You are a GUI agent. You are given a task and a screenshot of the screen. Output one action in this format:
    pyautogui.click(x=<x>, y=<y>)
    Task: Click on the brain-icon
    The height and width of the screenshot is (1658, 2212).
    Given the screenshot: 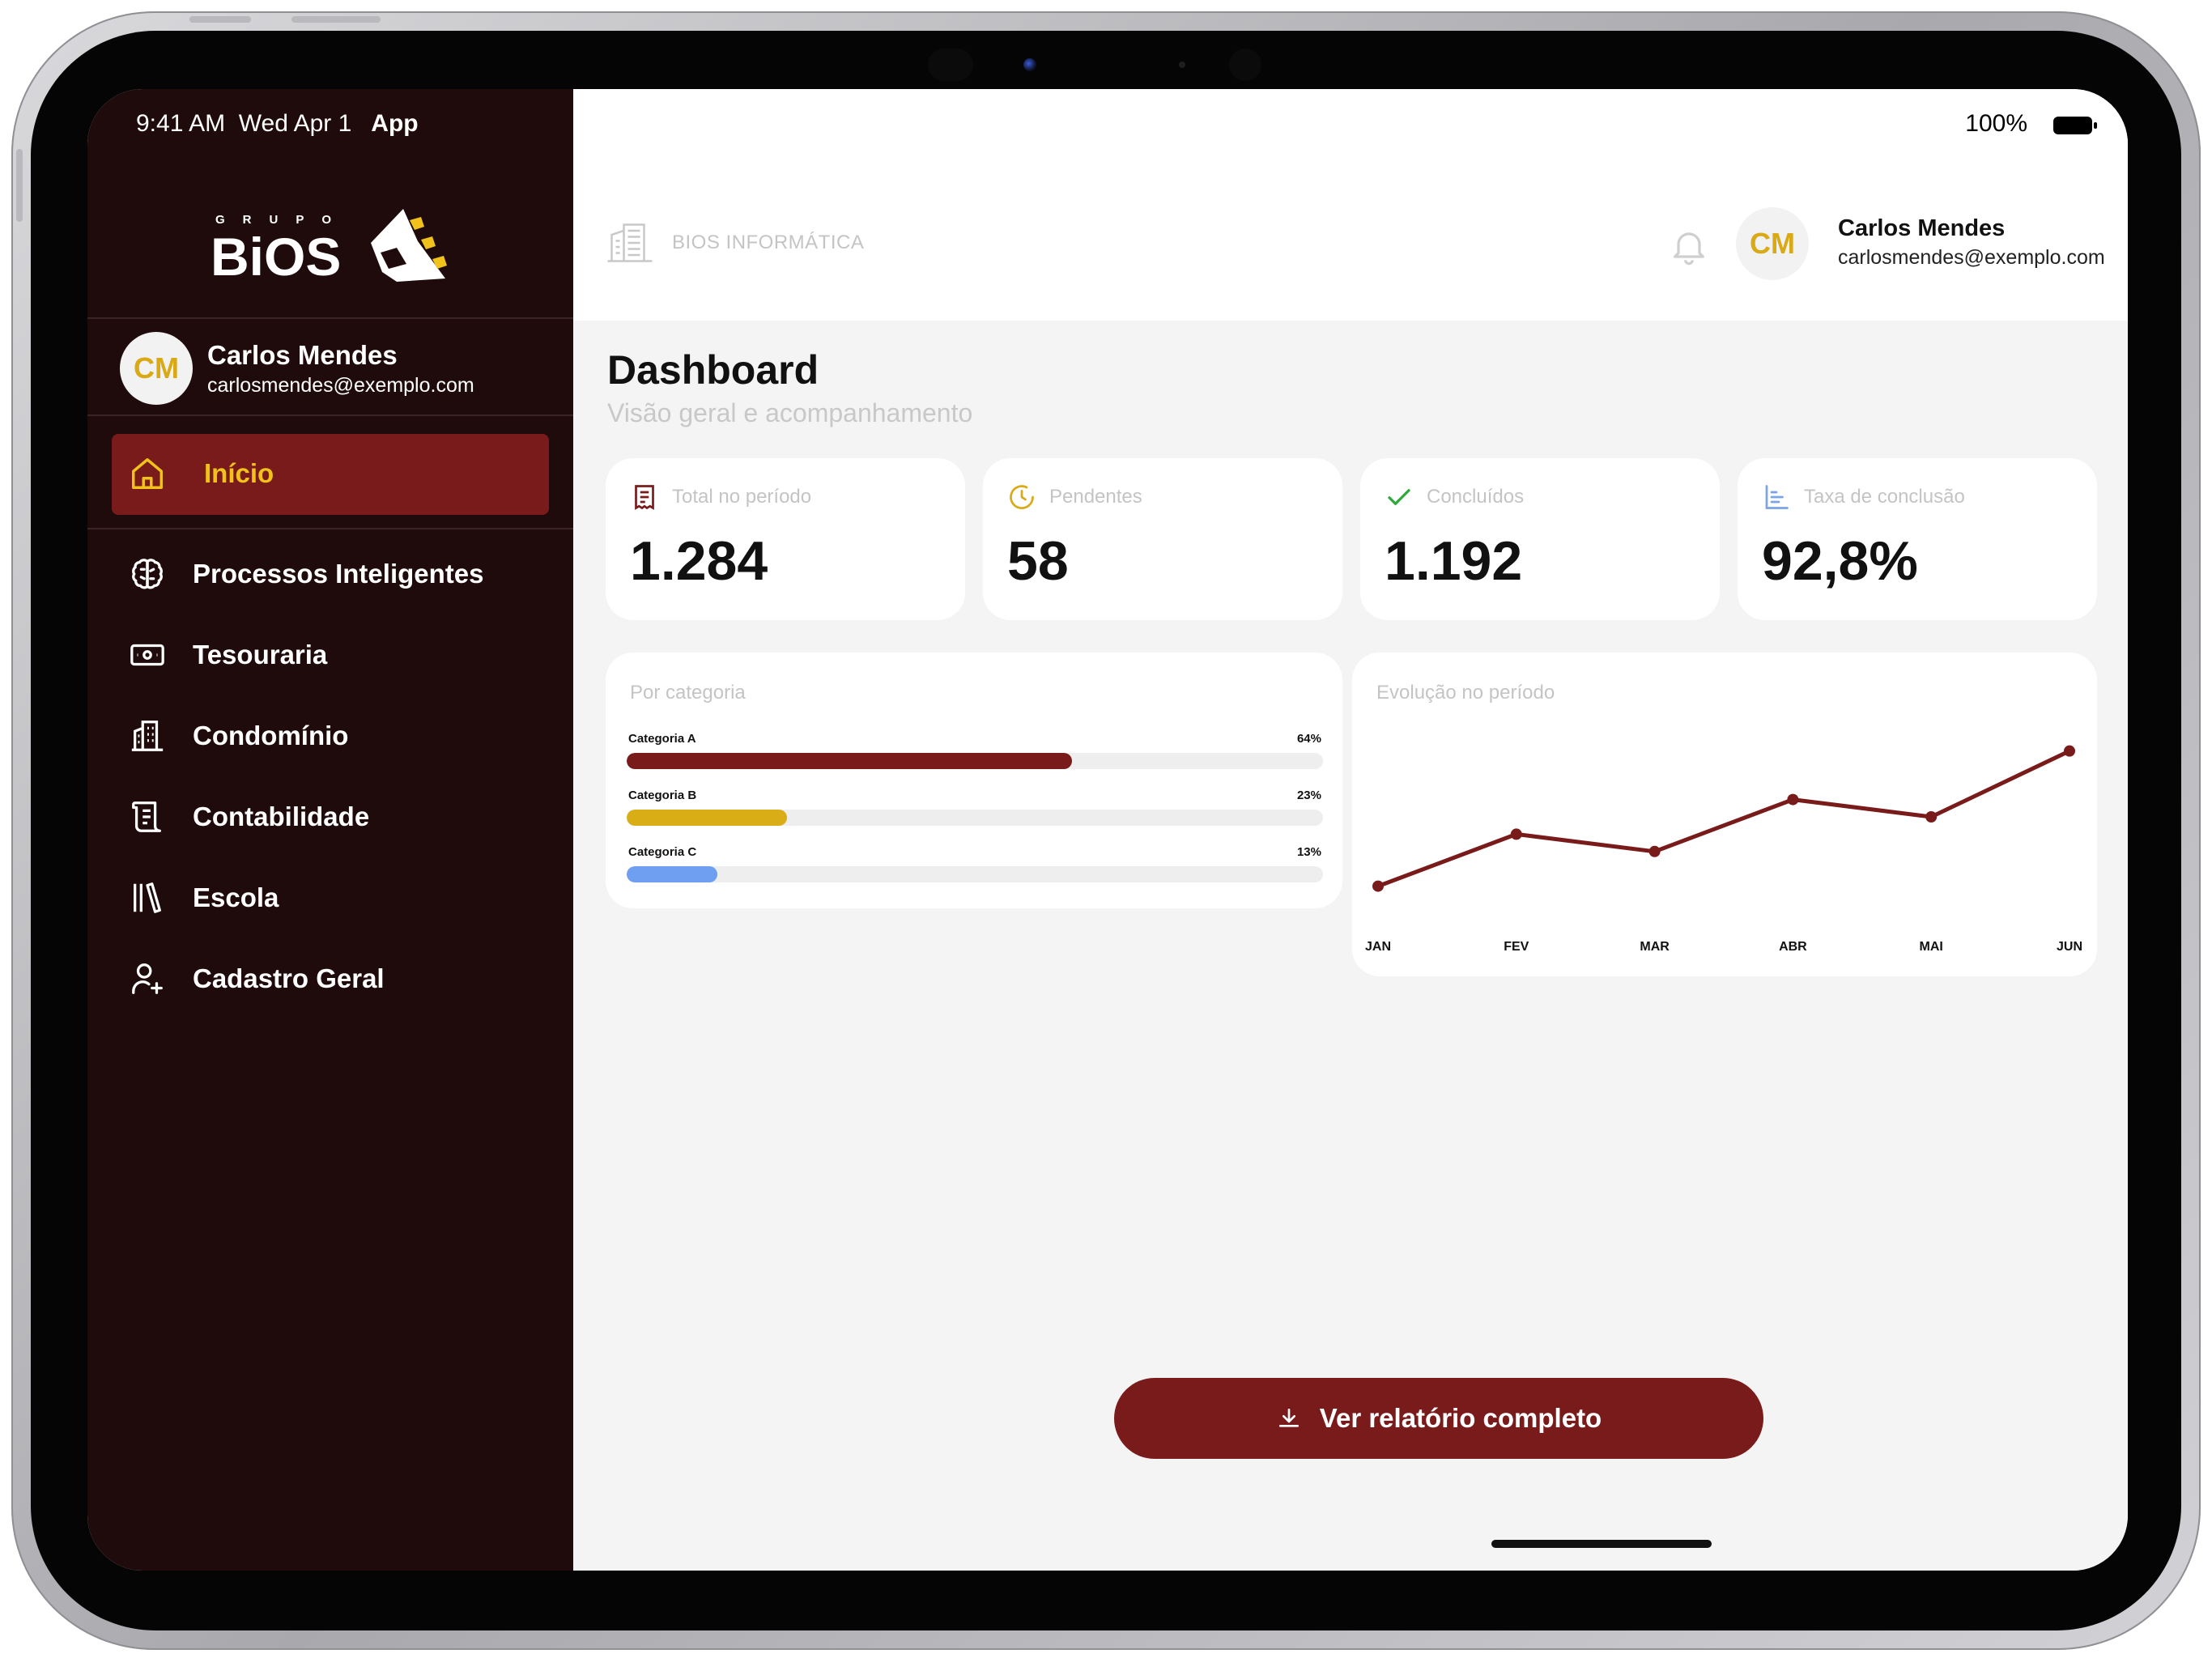 What is the action you would take?
    pyautogui.click(x=147, y=574)
    